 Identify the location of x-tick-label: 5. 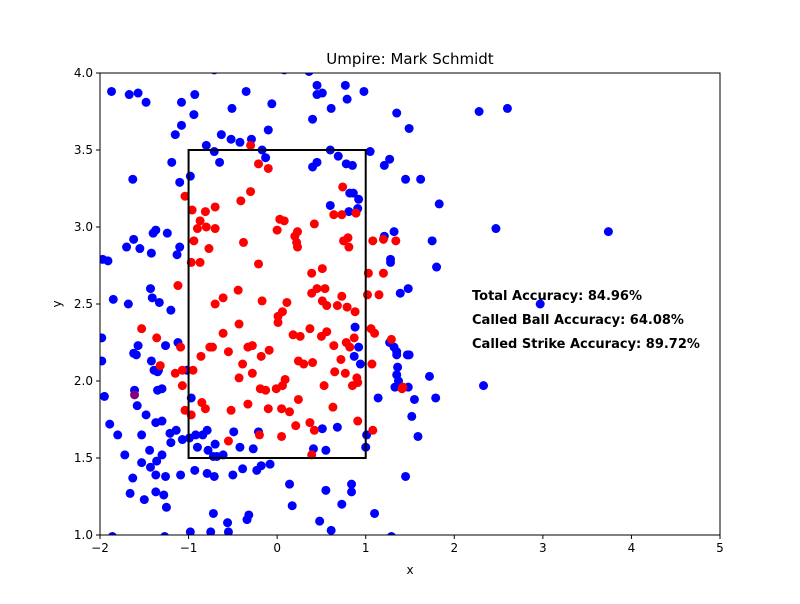
(720, 548).